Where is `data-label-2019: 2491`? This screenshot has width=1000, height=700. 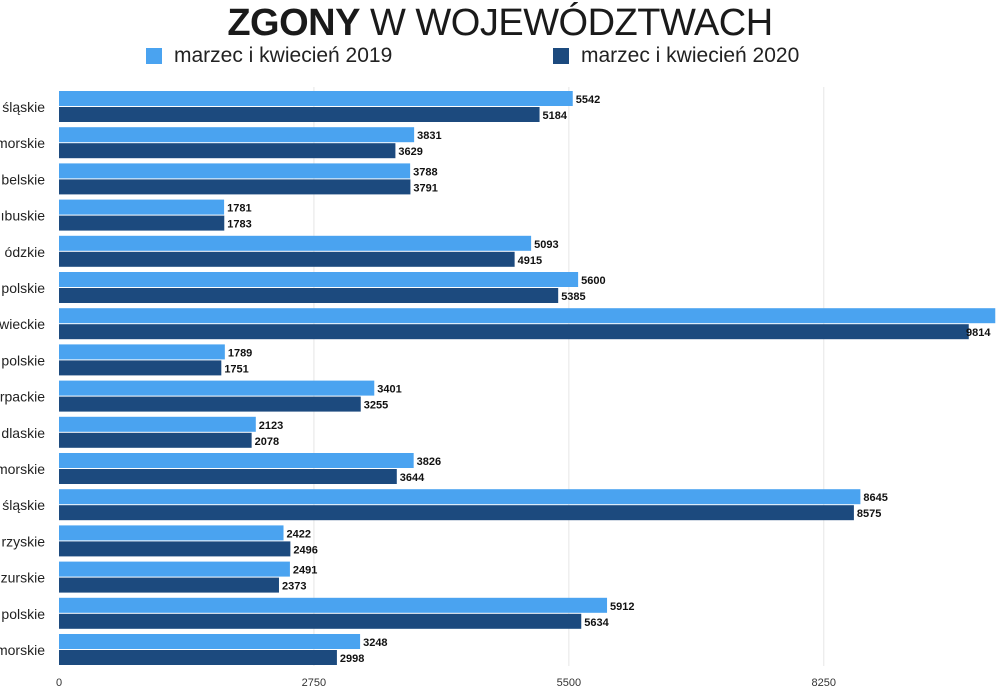
data-label-2019: 2491 is located at coordinates (305, 571).